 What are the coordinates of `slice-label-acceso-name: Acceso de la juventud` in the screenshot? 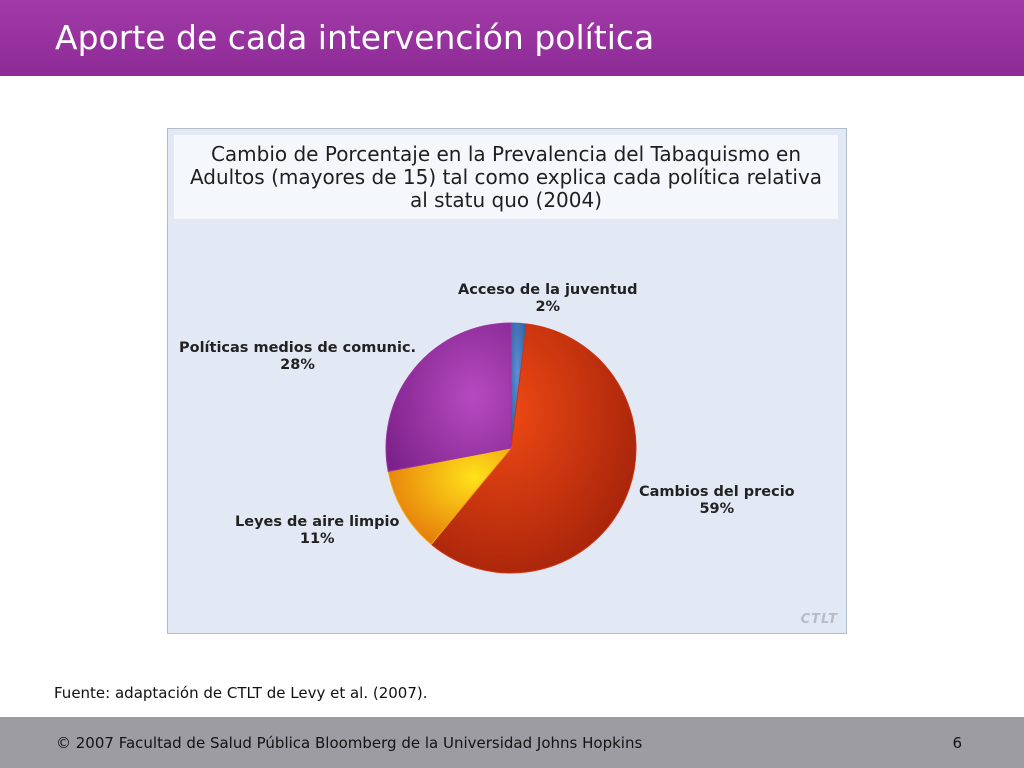 It's located at (548, 290).